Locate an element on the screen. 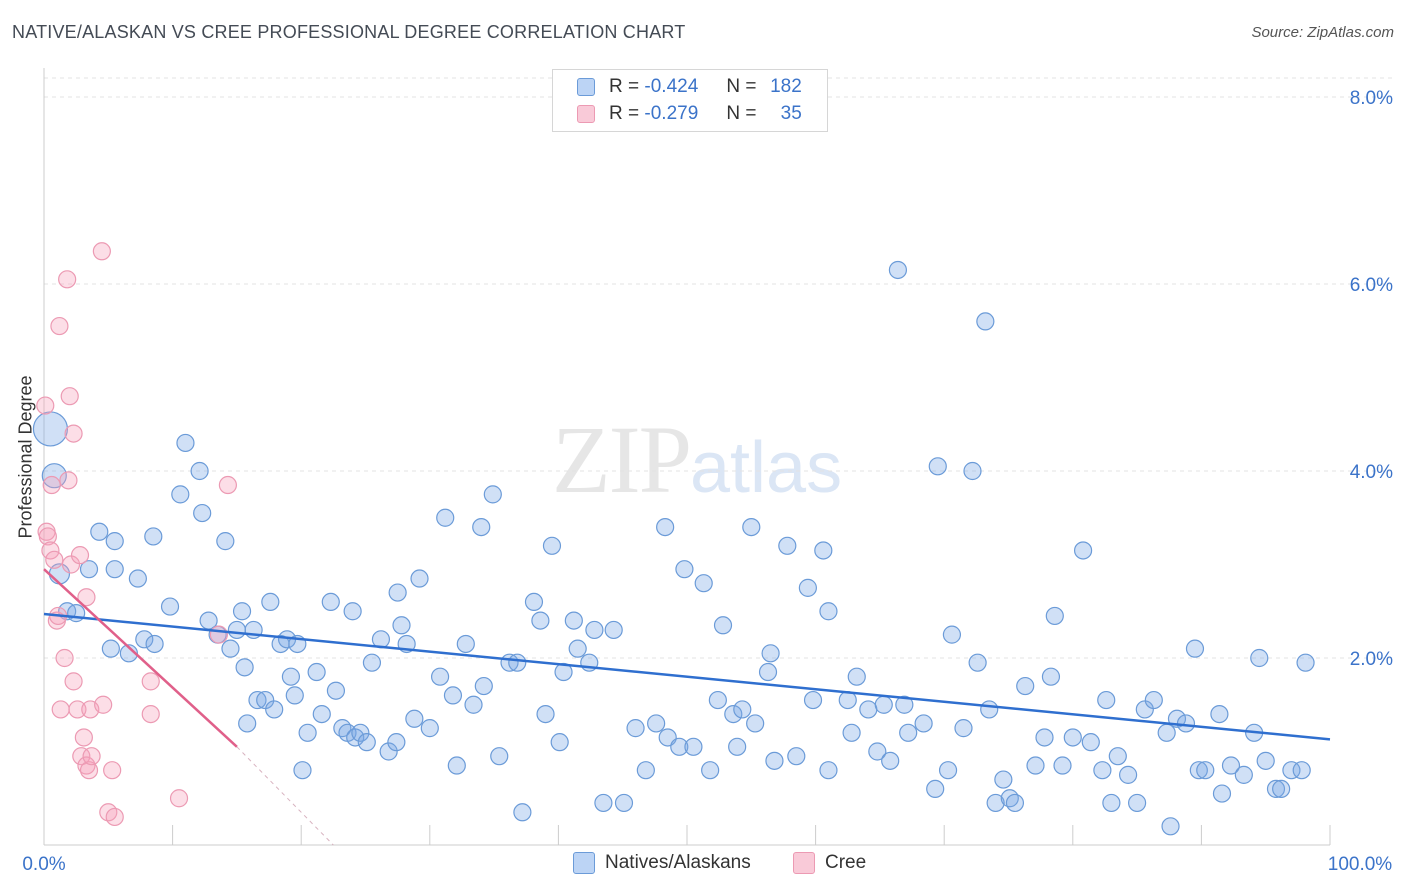  watermark-atlas: atlas is located at coordinates (766, 468).